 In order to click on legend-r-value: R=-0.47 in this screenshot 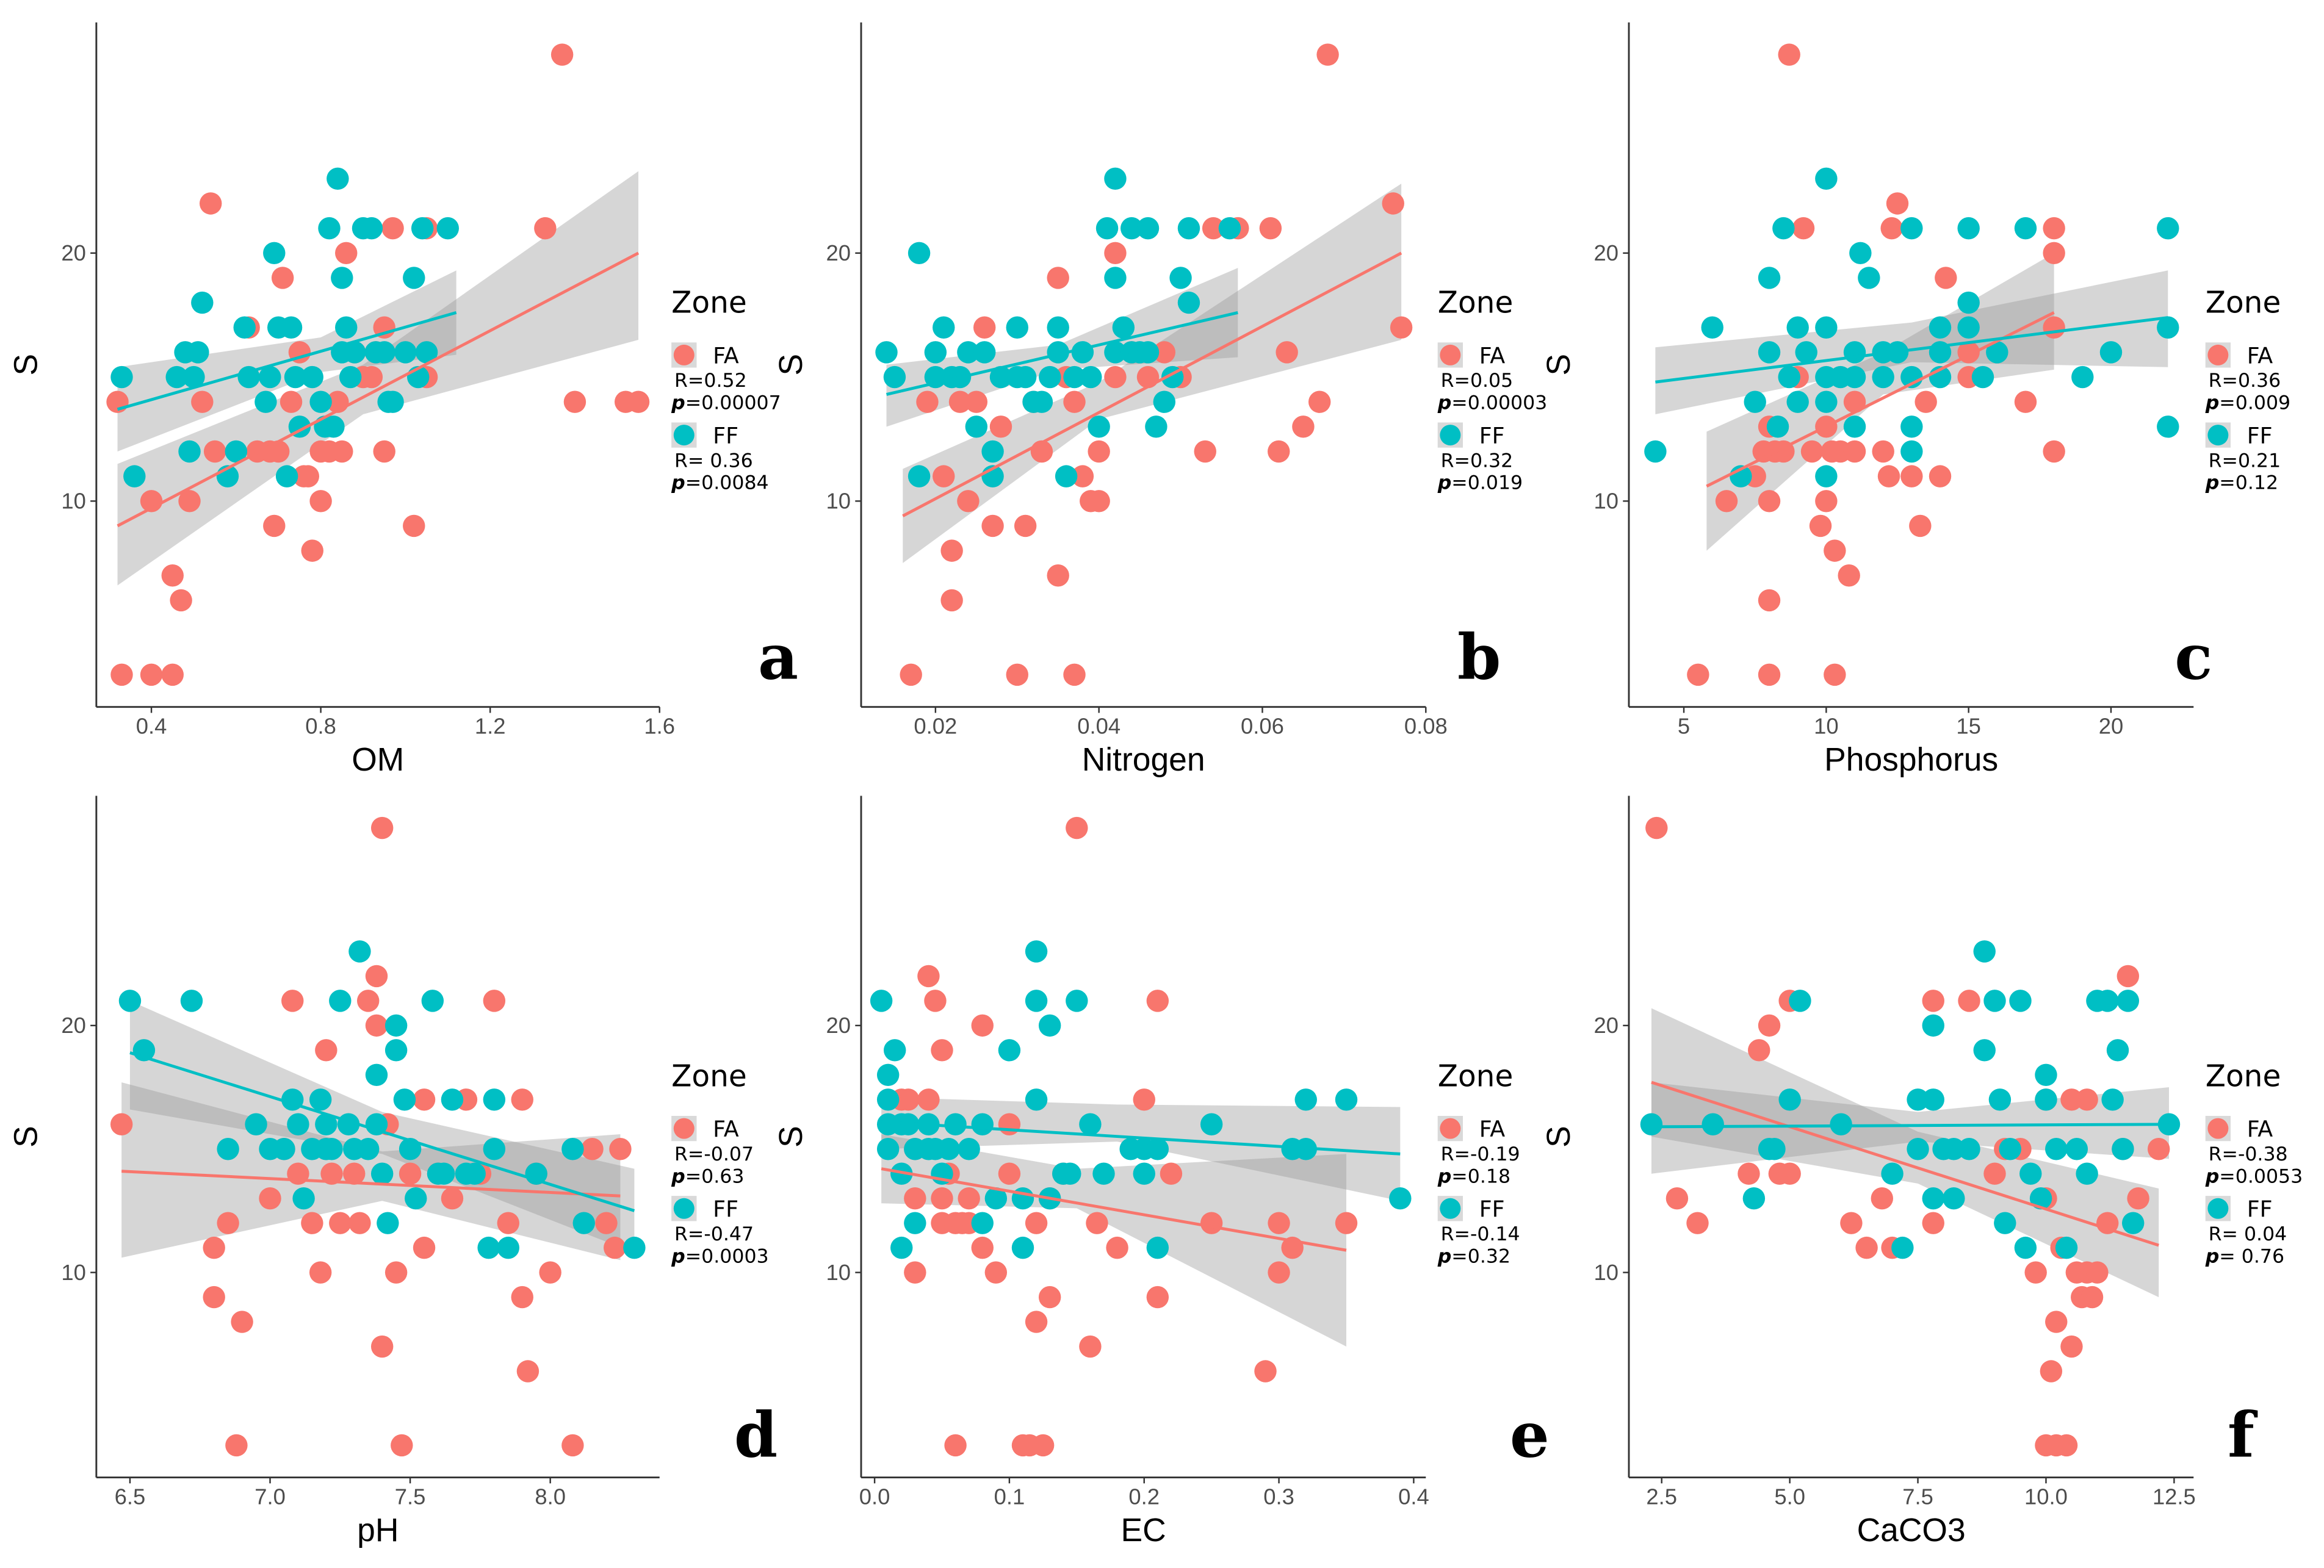, I will do `click(714, 1234)`.